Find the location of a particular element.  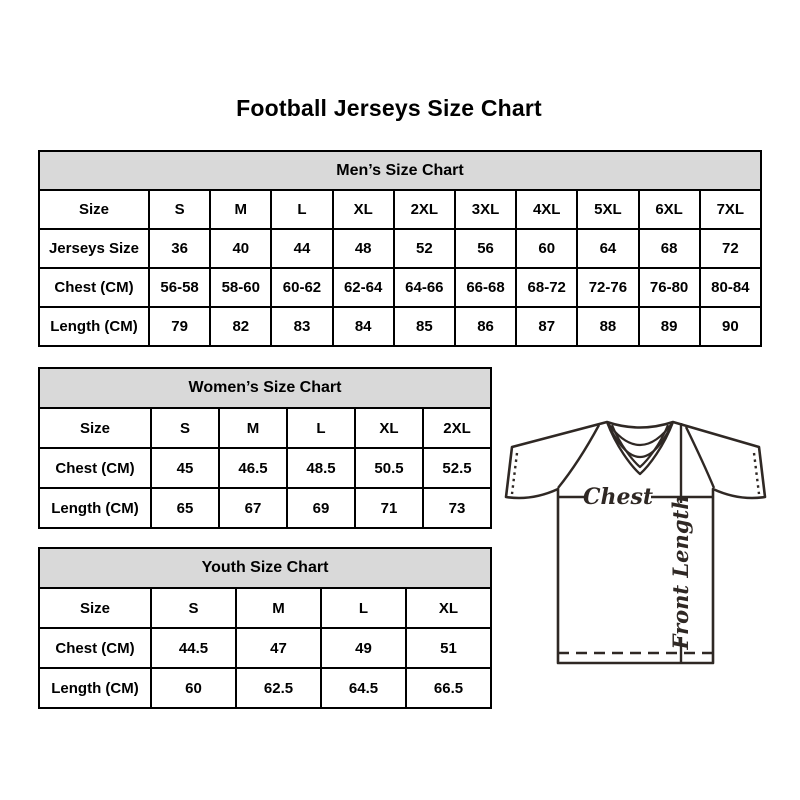

front-length-label: Front Length is located at coordinates (680, 573).